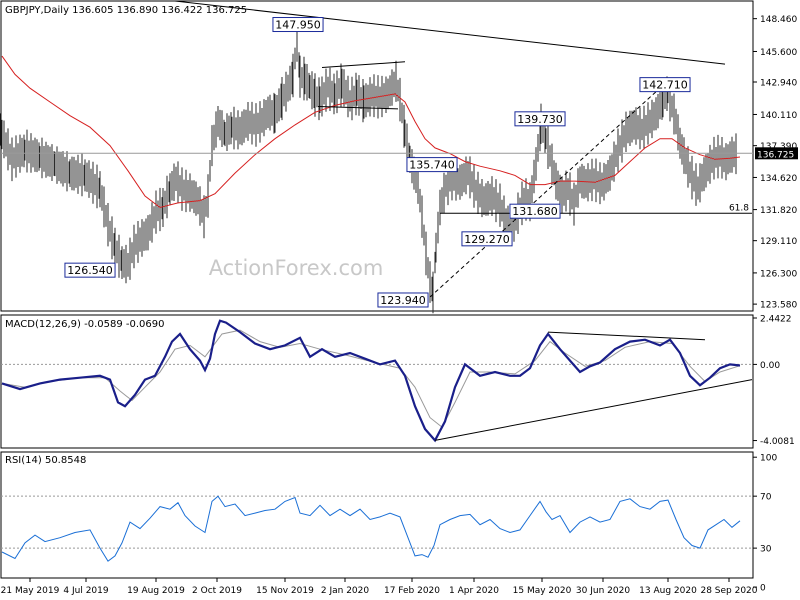 Image resolution: width=800 pixels, height=600 pixels. Describe the element at coordinates (371, 528) in the screenshot. I see `rsi-line` at that location.